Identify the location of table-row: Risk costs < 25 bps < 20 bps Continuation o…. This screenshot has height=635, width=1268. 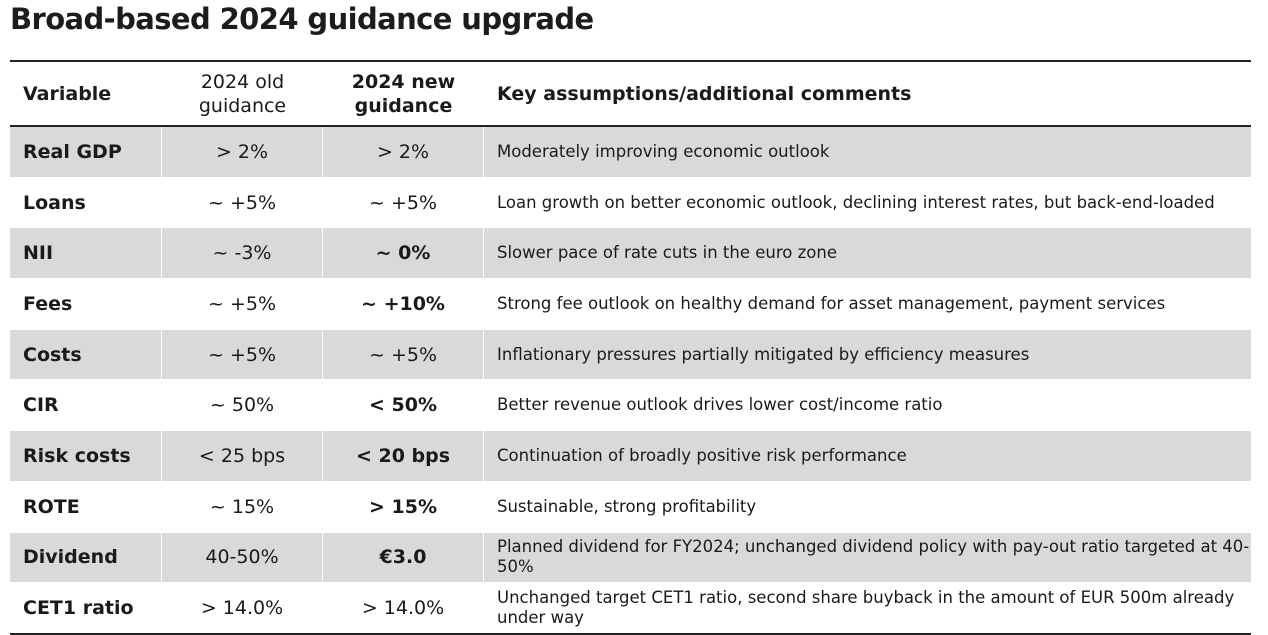
(630, 456).